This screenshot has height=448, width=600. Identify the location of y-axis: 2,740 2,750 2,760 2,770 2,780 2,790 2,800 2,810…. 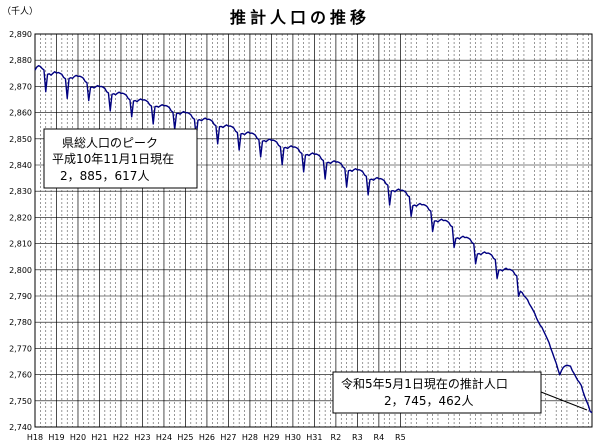
(20, 231).